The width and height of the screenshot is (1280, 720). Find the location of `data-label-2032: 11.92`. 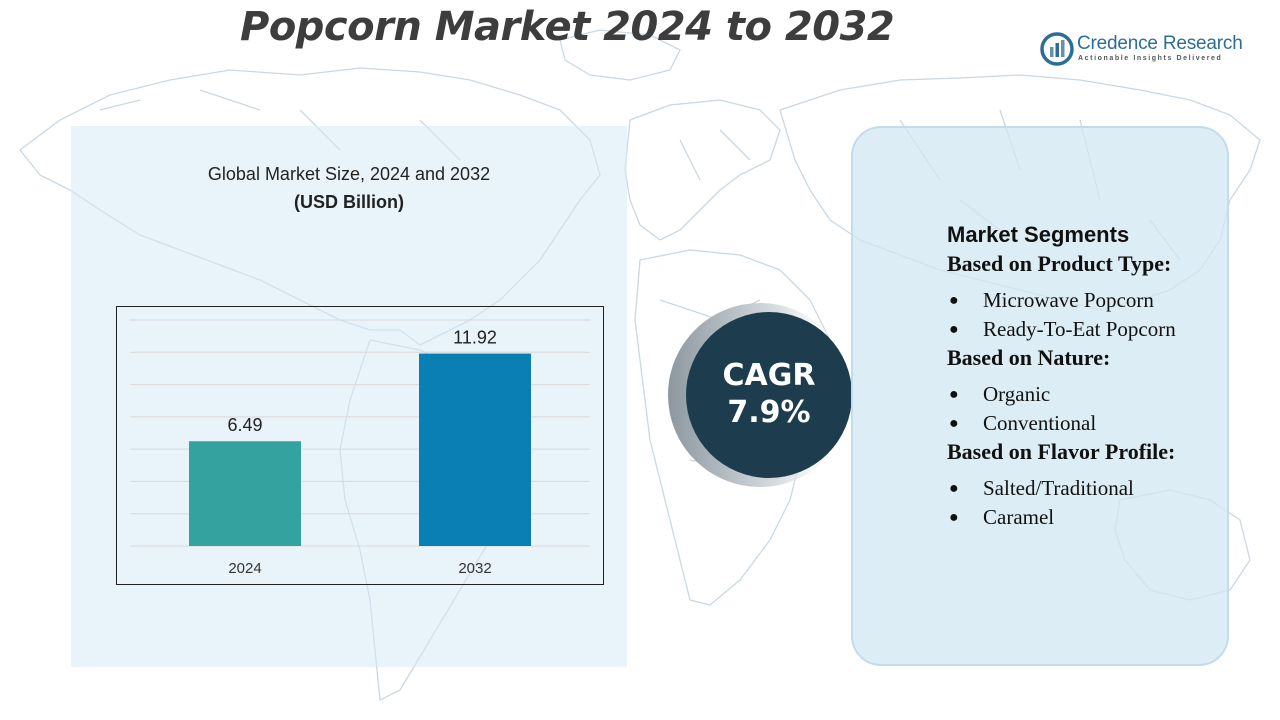

data-label-2032: 11.92 is located at coordinates (475, 338).